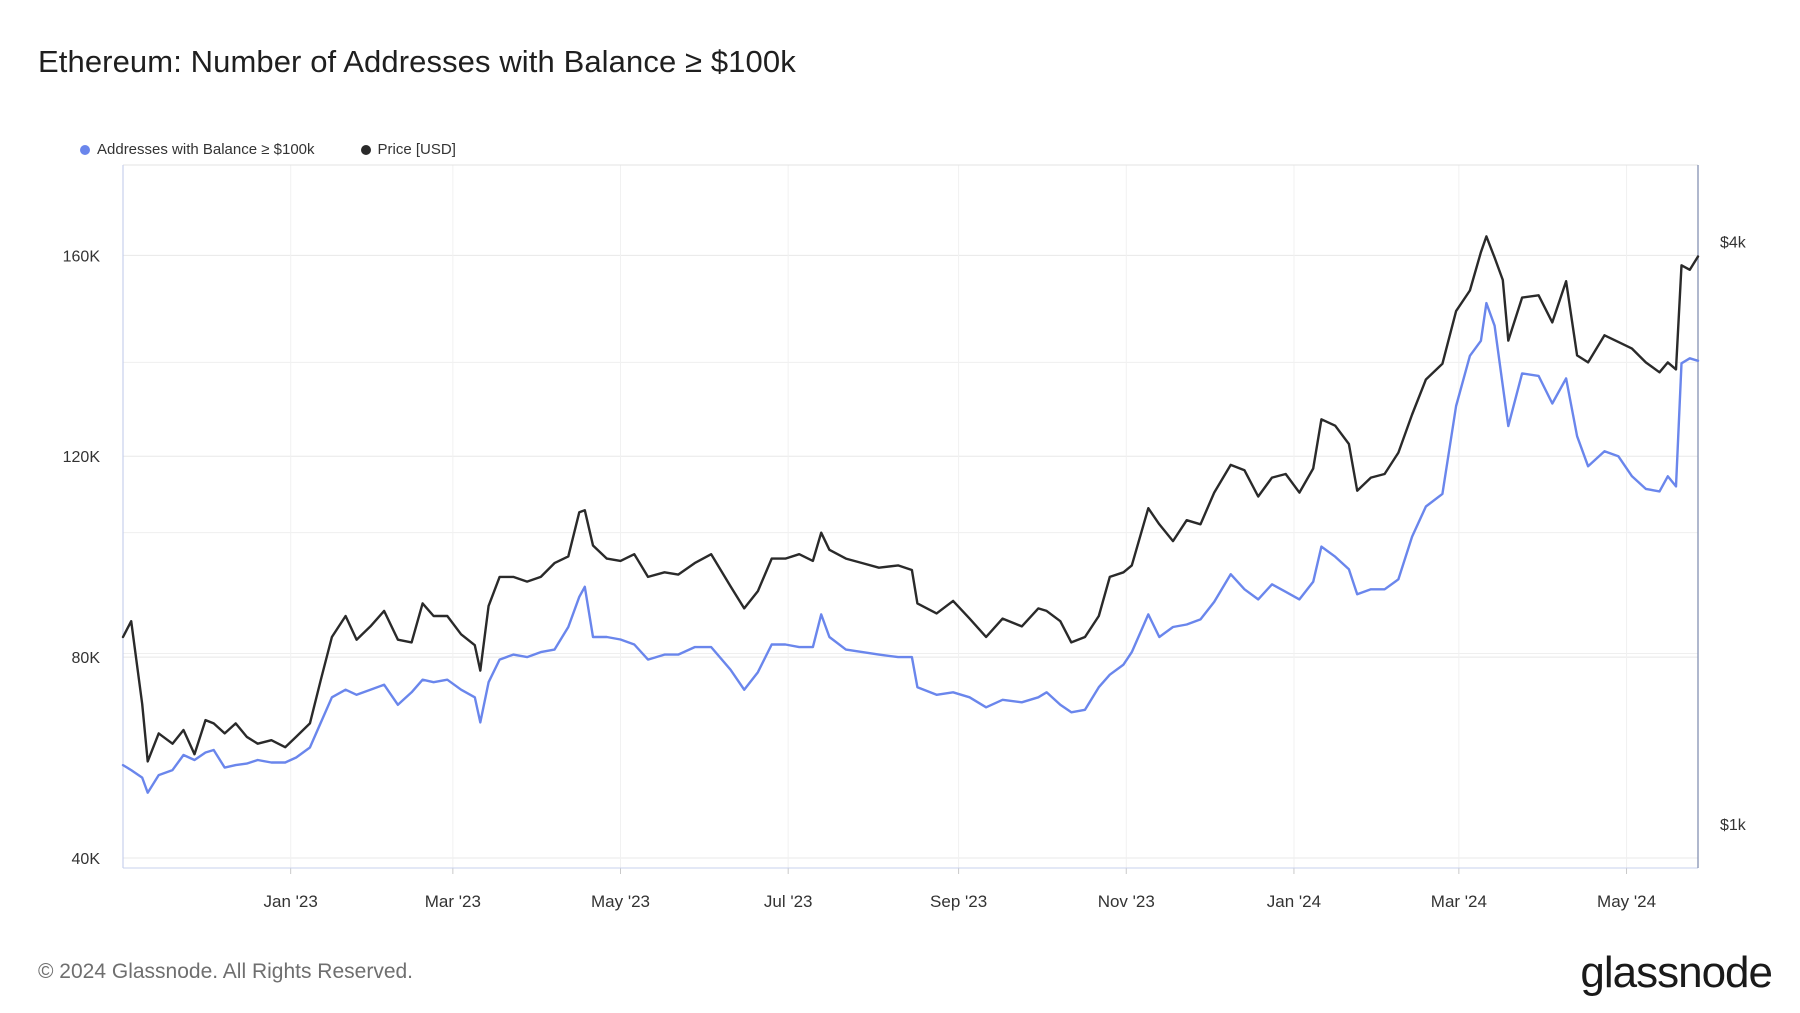 Image resolution: width=1800 pixels, height=1013 pixels. I want to click on x-tick-label: Jul '23, so click(788, 901).